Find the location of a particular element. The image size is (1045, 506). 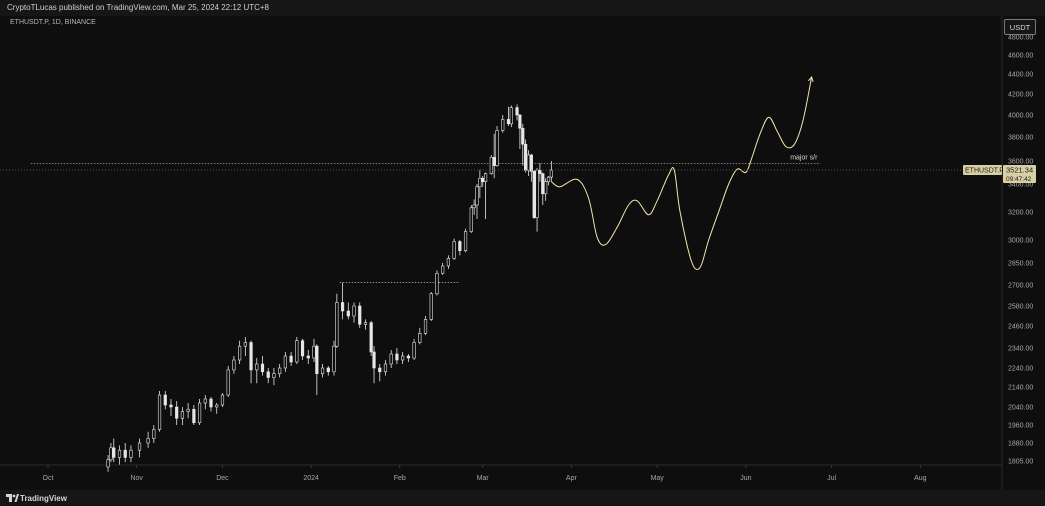

currency-button: USDT is located at coordinates (1020, 27).